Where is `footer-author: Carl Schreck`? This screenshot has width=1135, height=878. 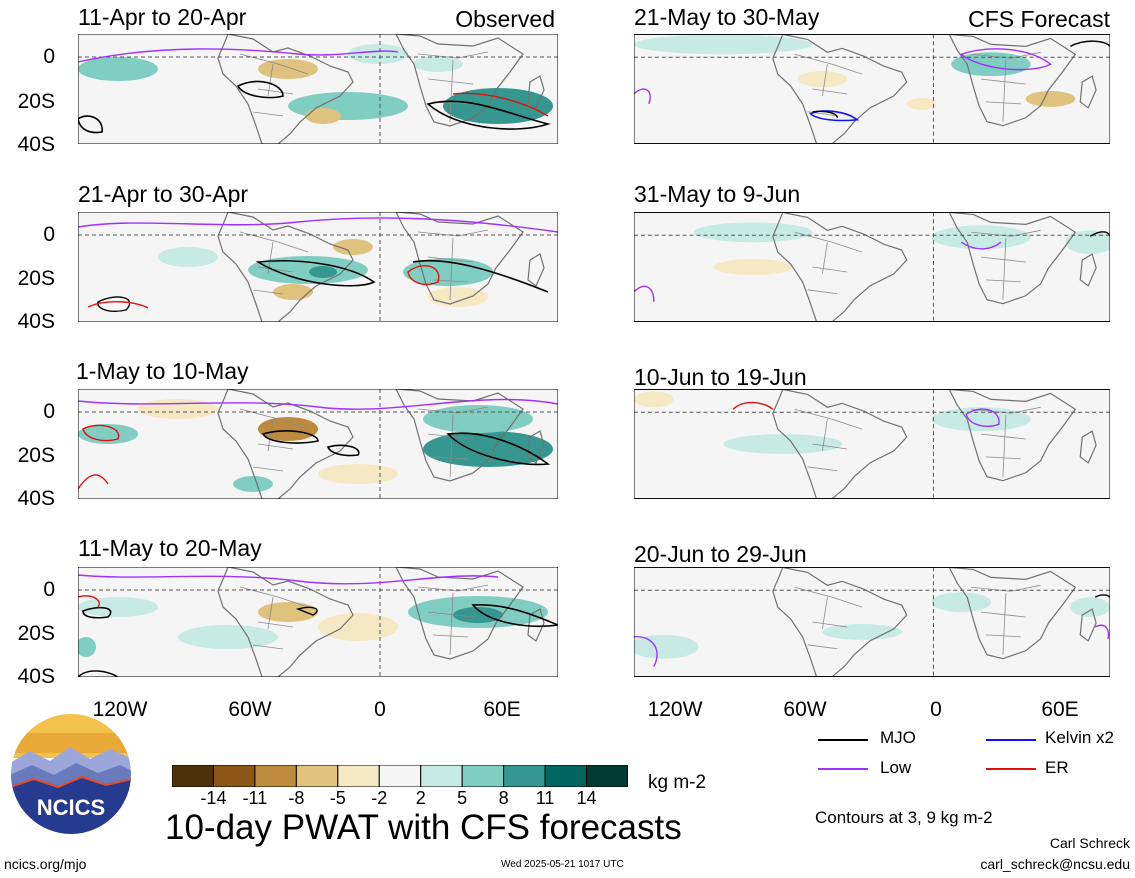
footer-author: Carl Schreck is located at coordinates (1089, 843).